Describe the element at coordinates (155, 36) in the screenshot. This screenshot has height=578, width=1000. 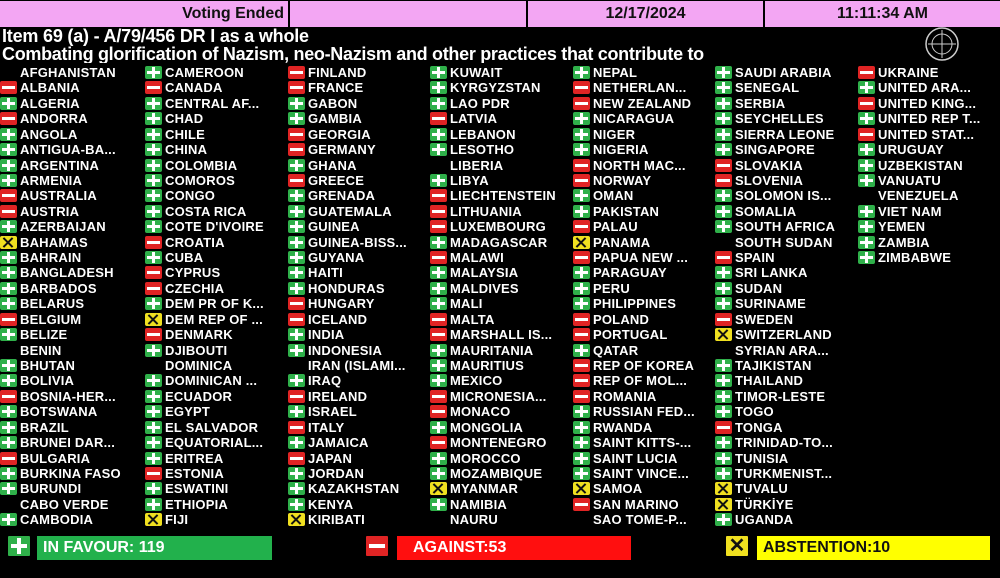
I see `item-title: Item 69 (a) - A/79/456 DR I as a whole` at that location.